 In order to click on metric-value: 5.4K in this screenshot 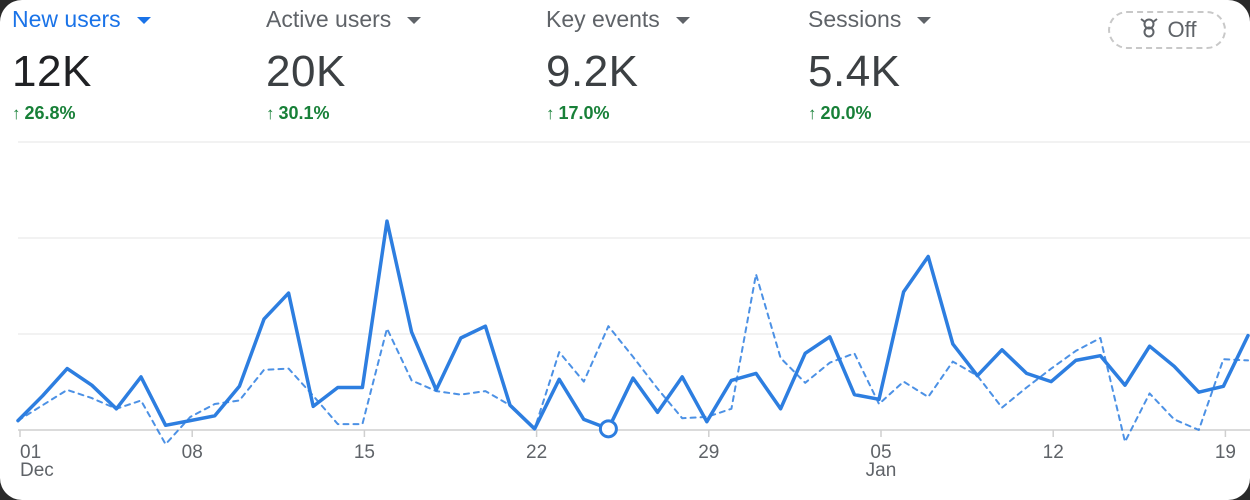, I will do `click(854, 71)`.